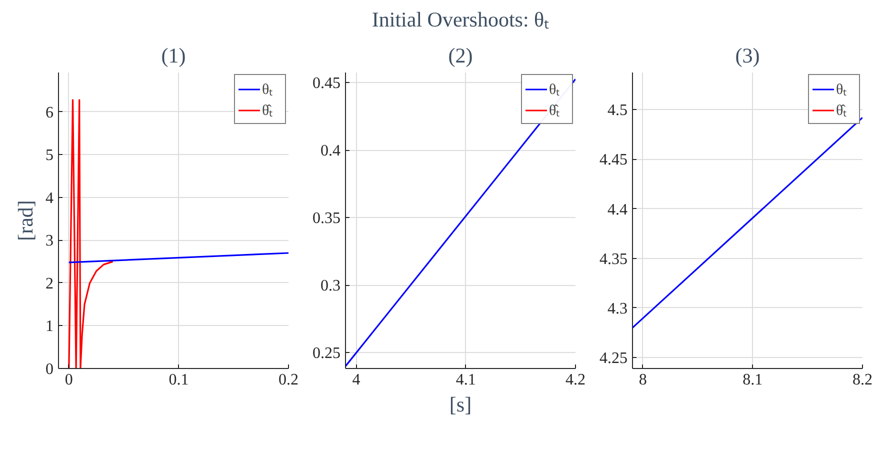 Image resolution: width=874 pixels, height=459 pixels. Describe the element at coordinates (50, 198) in the screenshot. I see `y-tick-label: 4` at that location.